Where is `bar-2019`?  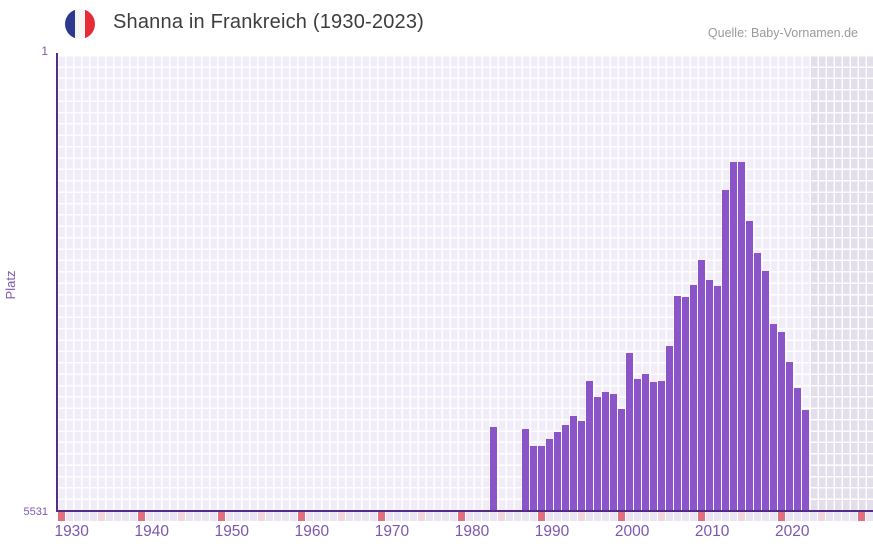 bar-2019 is located at coordinates (773, 416).